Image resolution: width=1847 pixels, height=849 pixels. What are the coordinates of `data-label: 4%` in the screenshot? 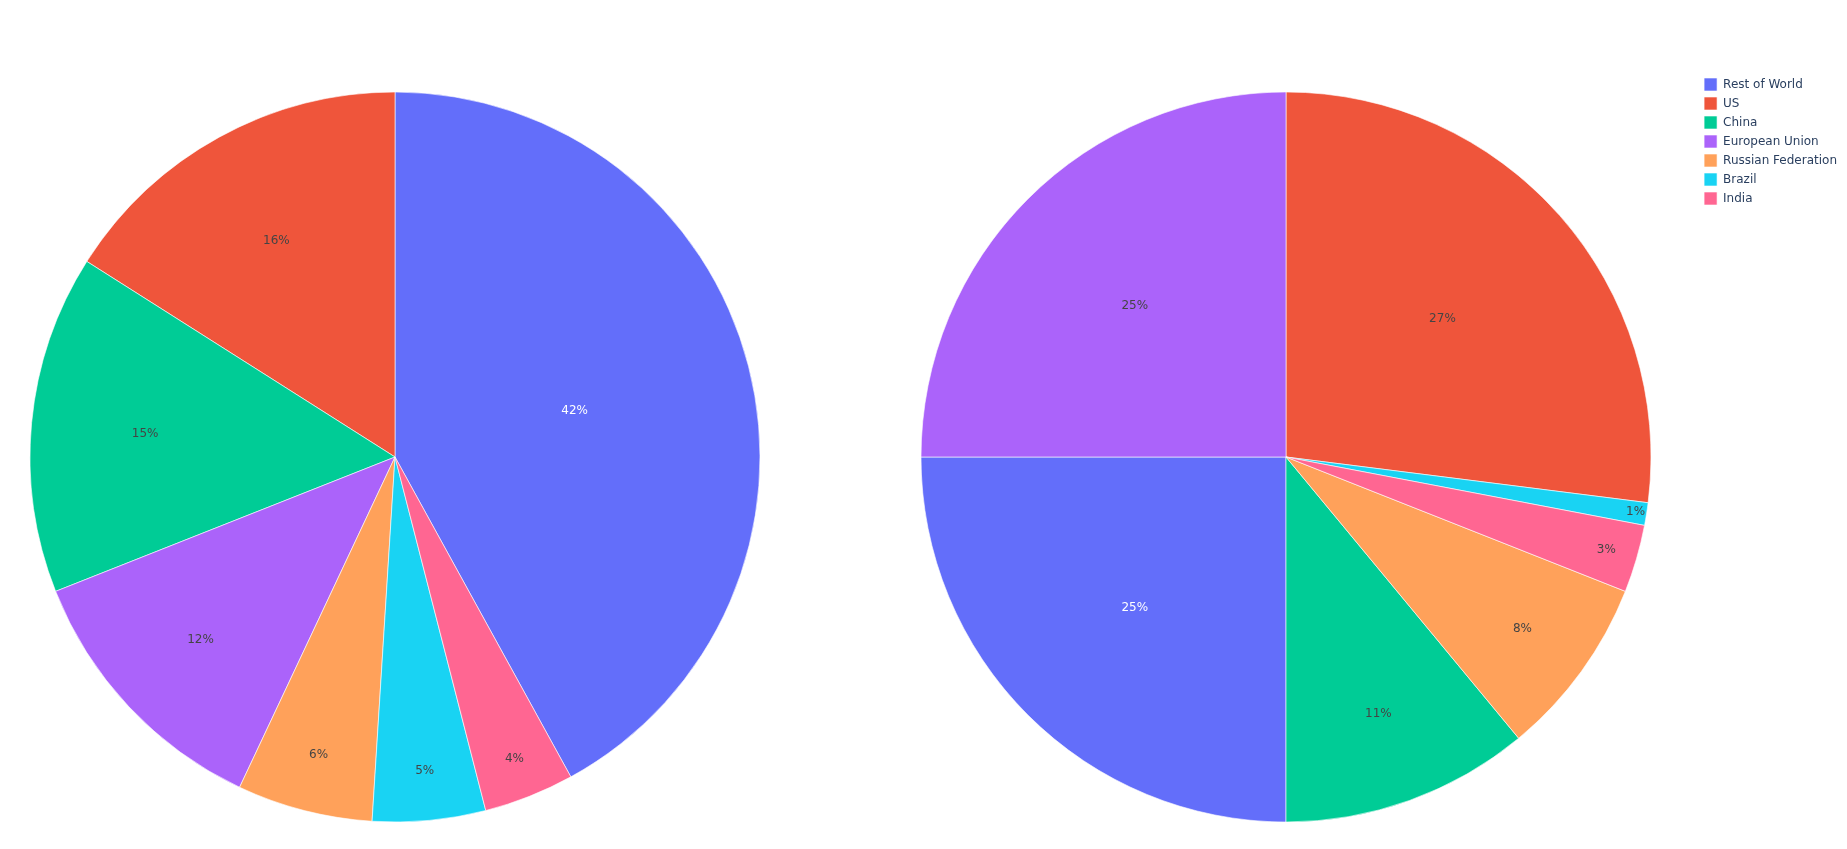 It's located at (514, 757).